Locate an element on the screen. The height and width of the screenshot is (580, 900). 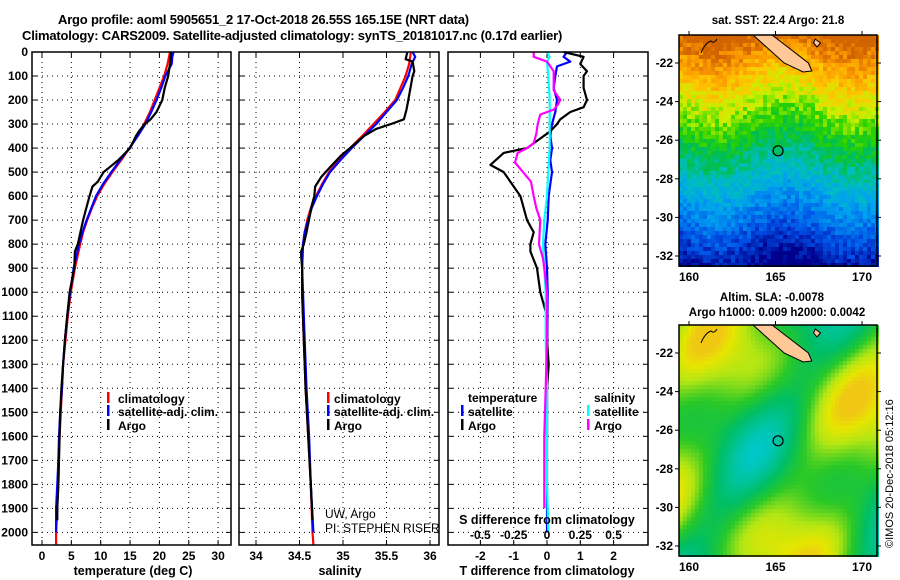
sst-map-heatmap-cells is located at coordinates (779, 151).